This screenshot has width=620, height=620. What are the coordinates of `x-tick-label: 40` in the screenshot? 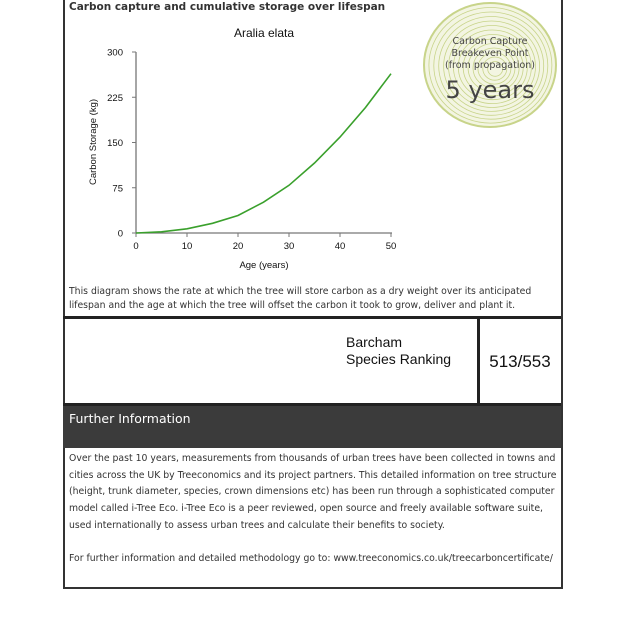 It's located at (340, 246).